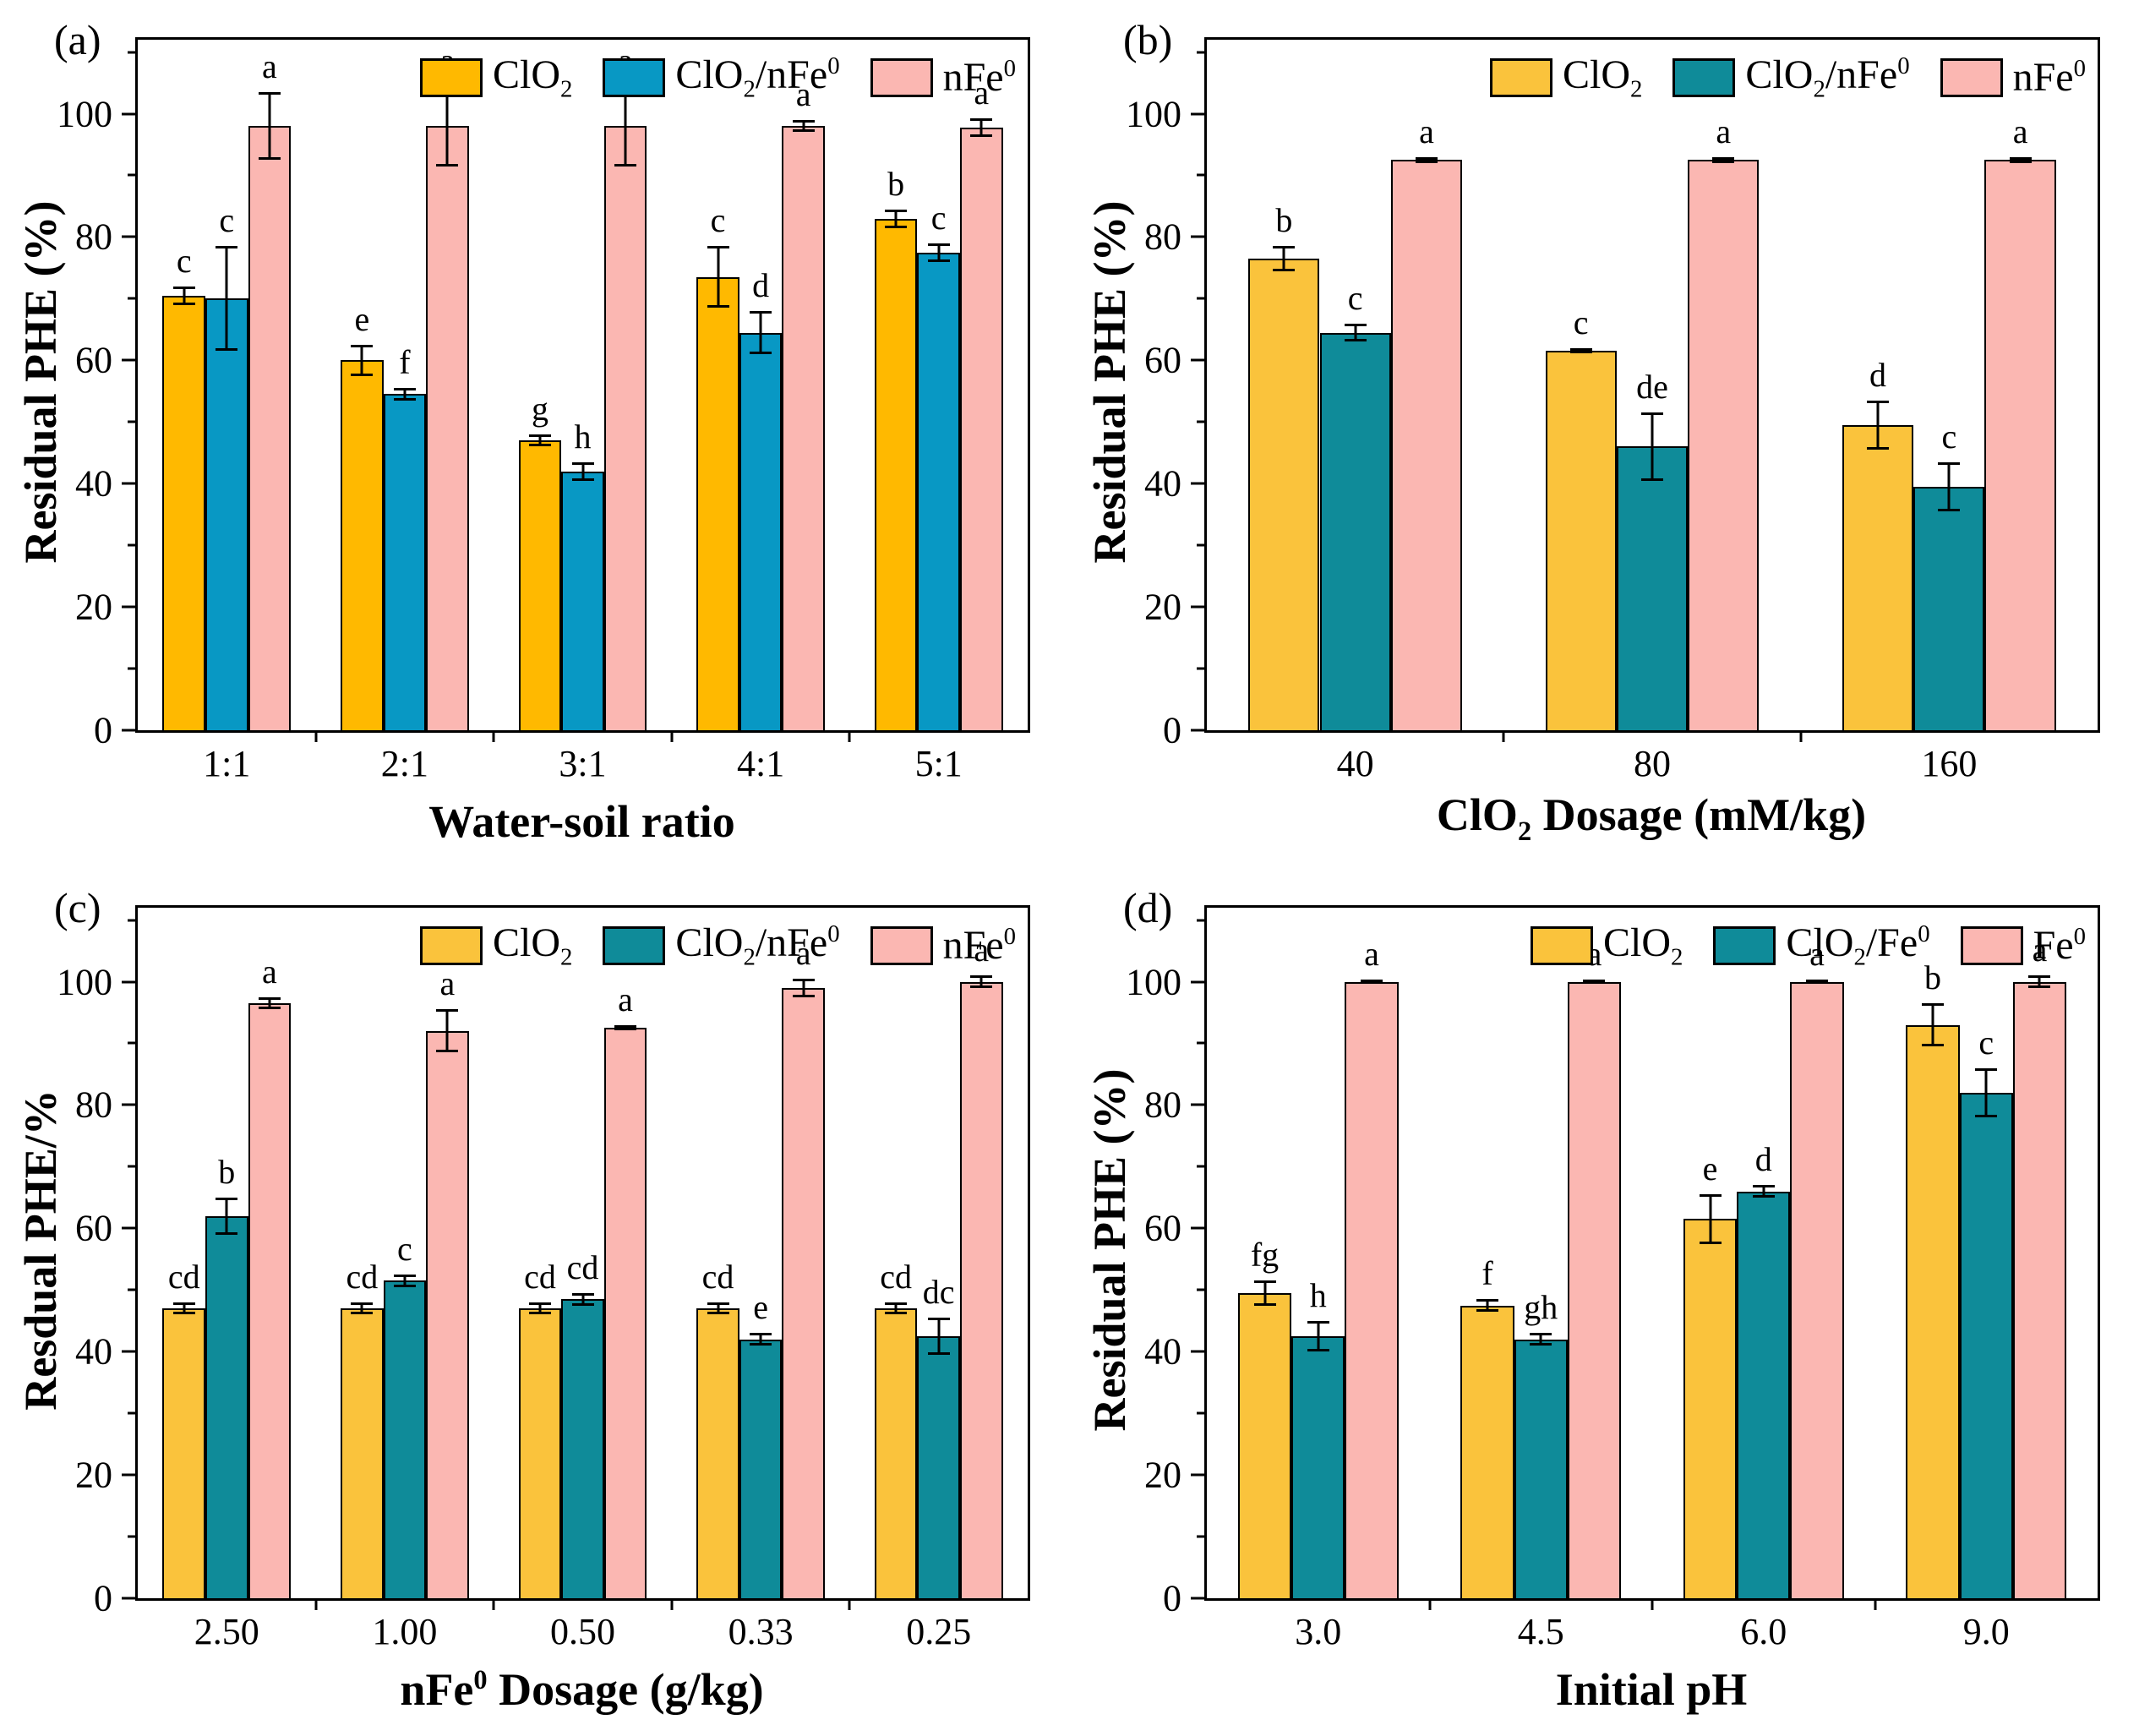 The image size is (2139, 1736). I want to click on panel-label: (b), so click(1148, 39).